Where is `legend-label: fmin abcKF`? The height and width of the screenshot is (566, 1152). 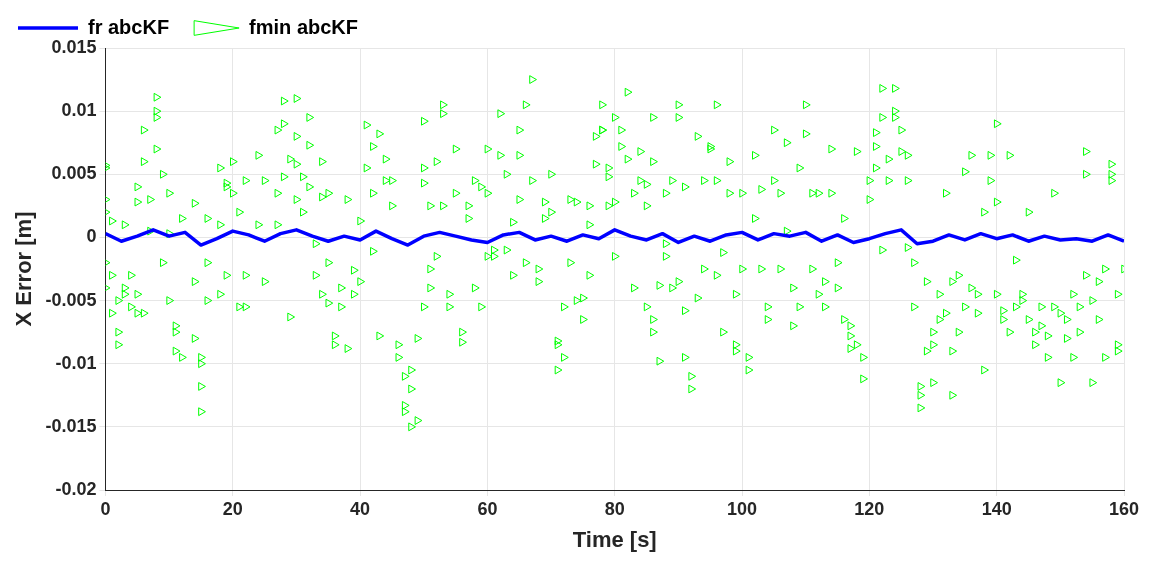
legend-label: fmin abcKF is located at coordinates (304, 26).